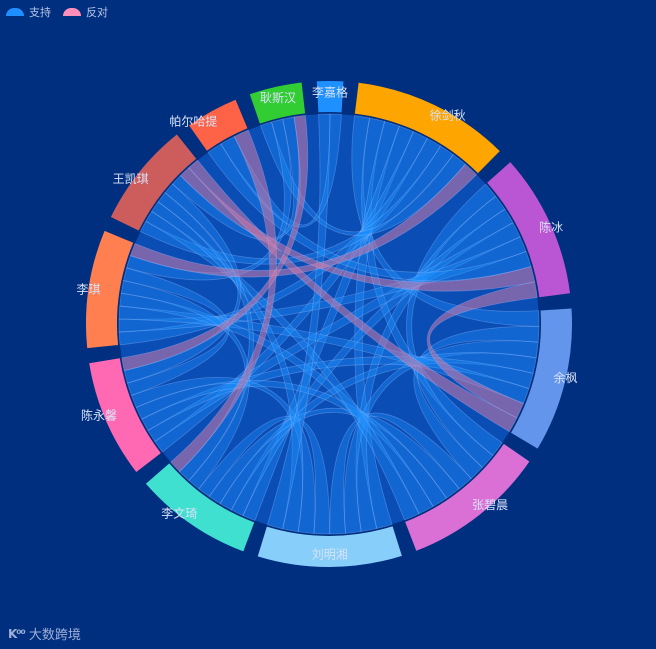 The image size is (656, 649). I want to click on legend-swatch-oppose, so click(72, 12).